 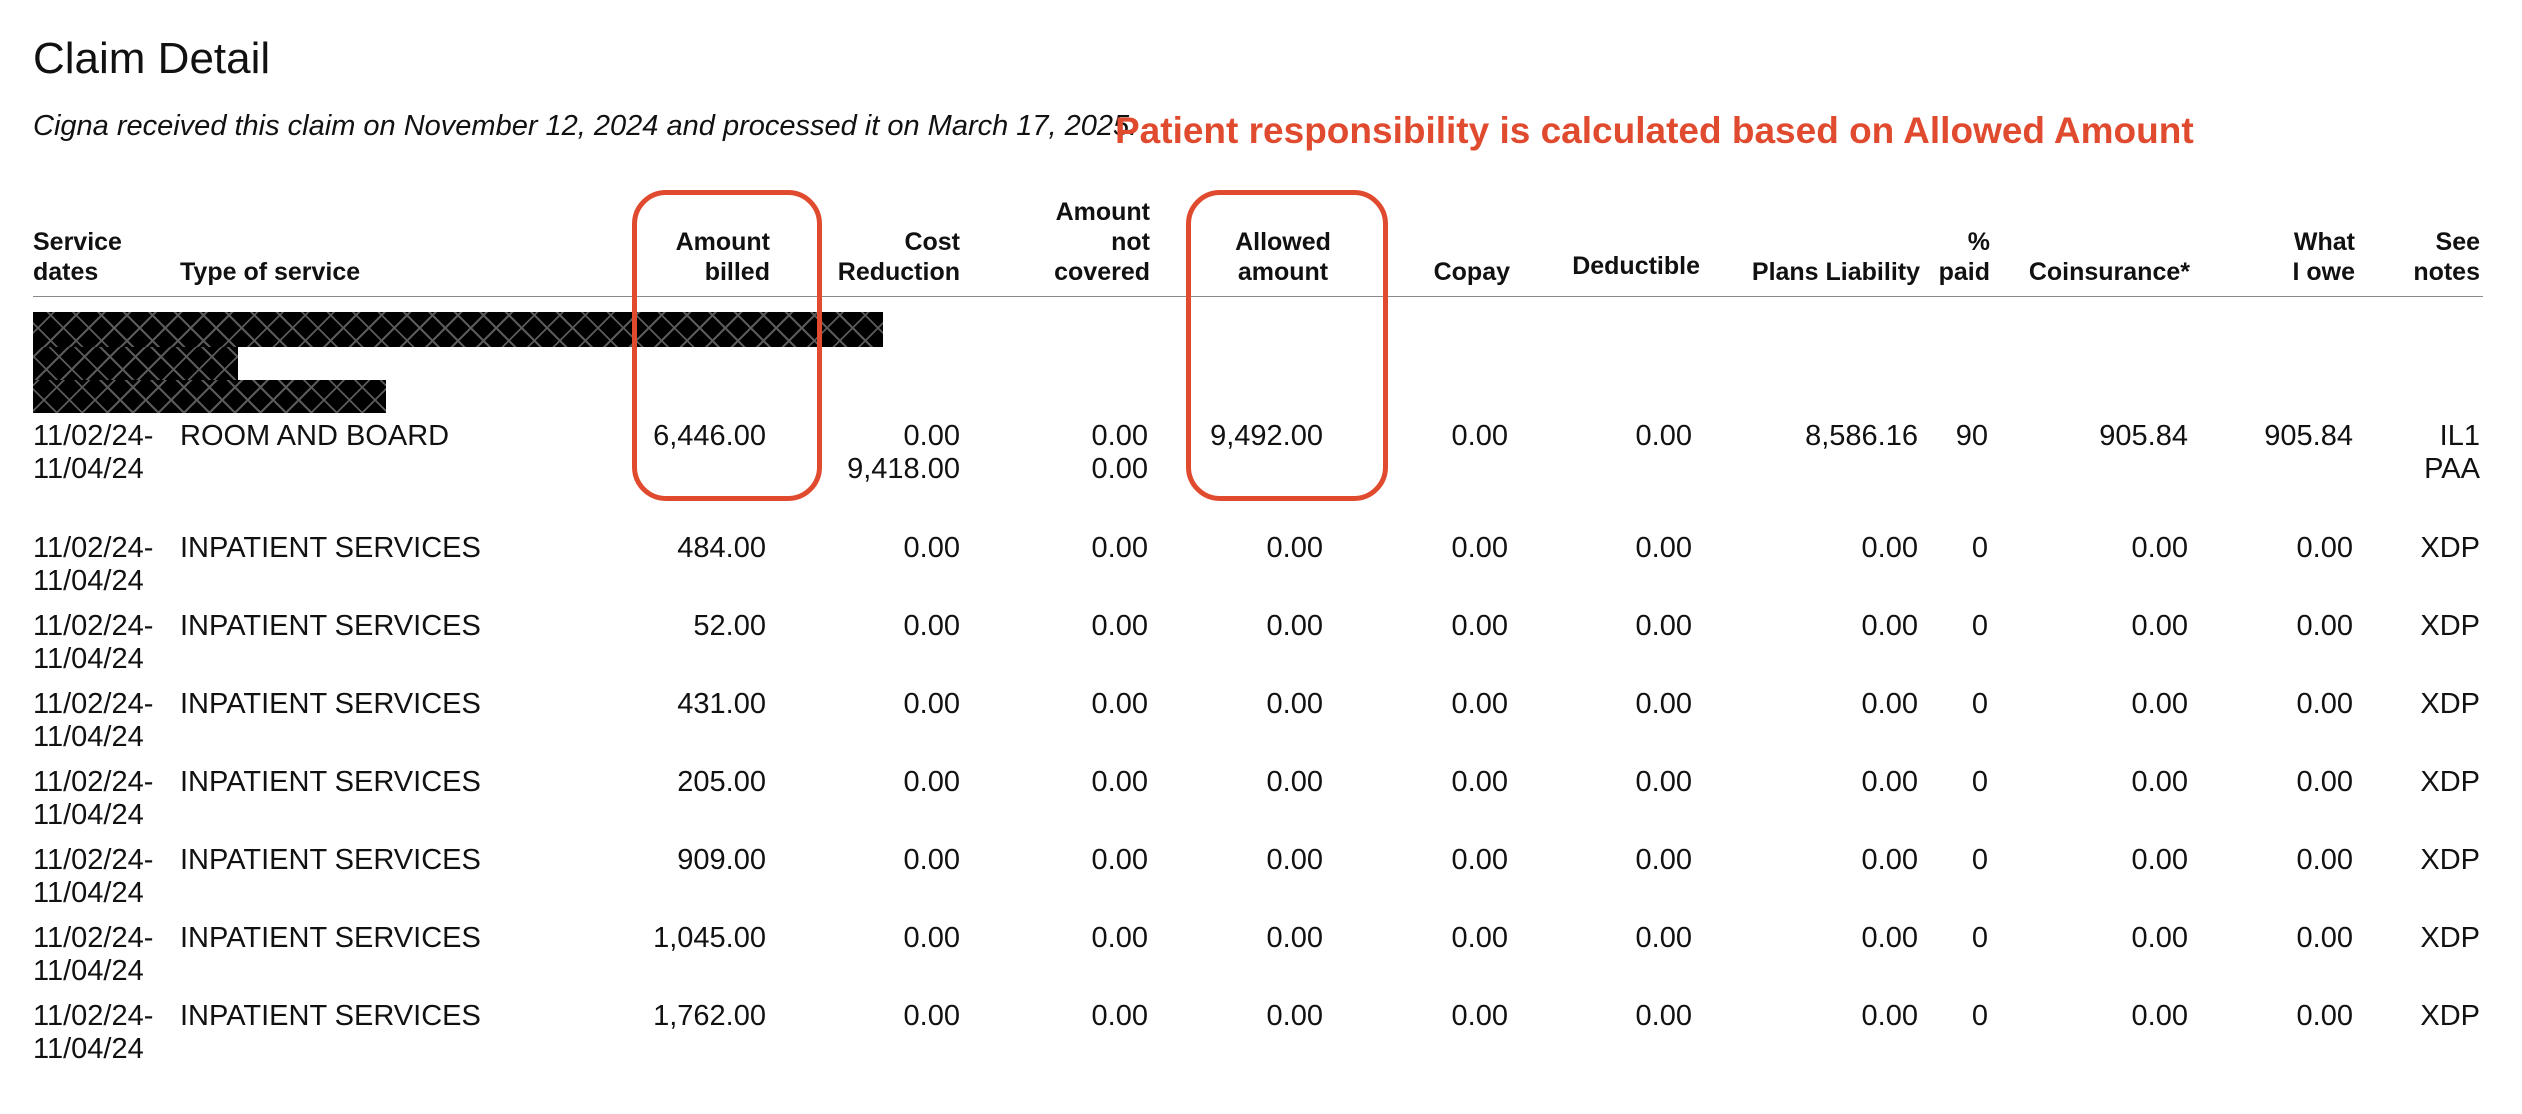 What do you see at coordinates (2323, 257) in the screenshot?
I see `header-what-i-owe: What I owe` at bounding box center [2323, 257].